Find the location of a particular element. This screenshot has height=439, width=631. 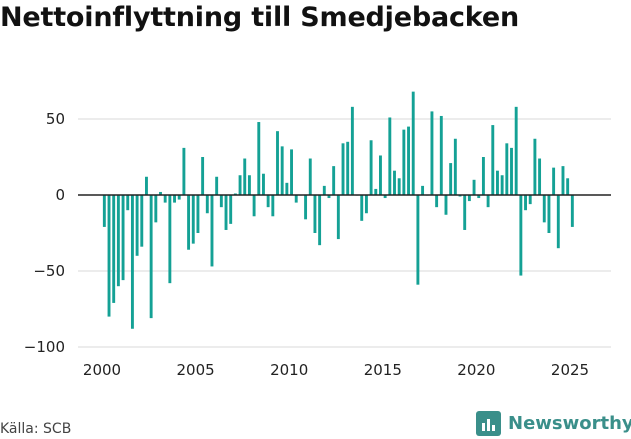

y-tick-label: −50 is located at coordinates (49, 271).